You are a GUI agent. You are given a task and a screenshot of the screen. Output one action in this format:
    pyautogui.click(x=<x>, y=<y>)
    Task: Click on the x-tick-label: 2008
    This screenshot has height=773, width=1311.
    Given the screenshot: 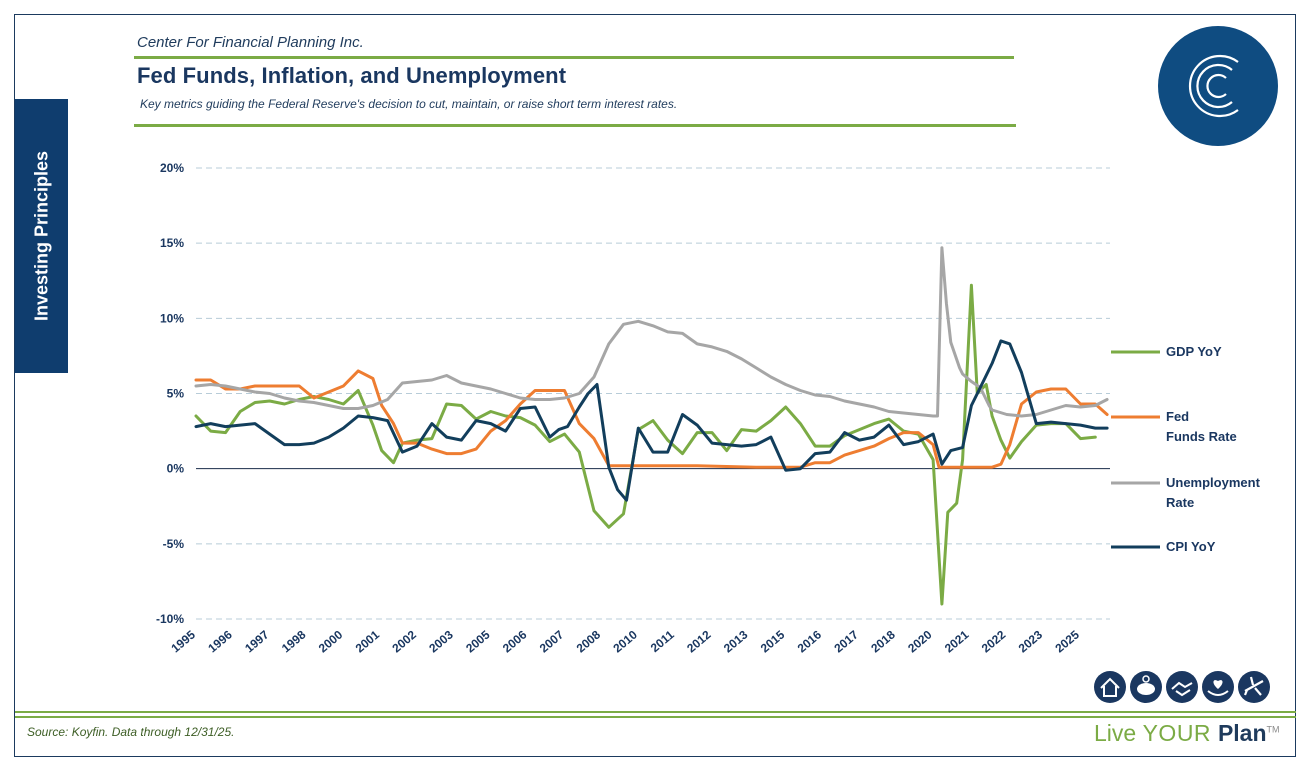 What is the action you would take?
    pyautogui.click(x=589, y=641)
    